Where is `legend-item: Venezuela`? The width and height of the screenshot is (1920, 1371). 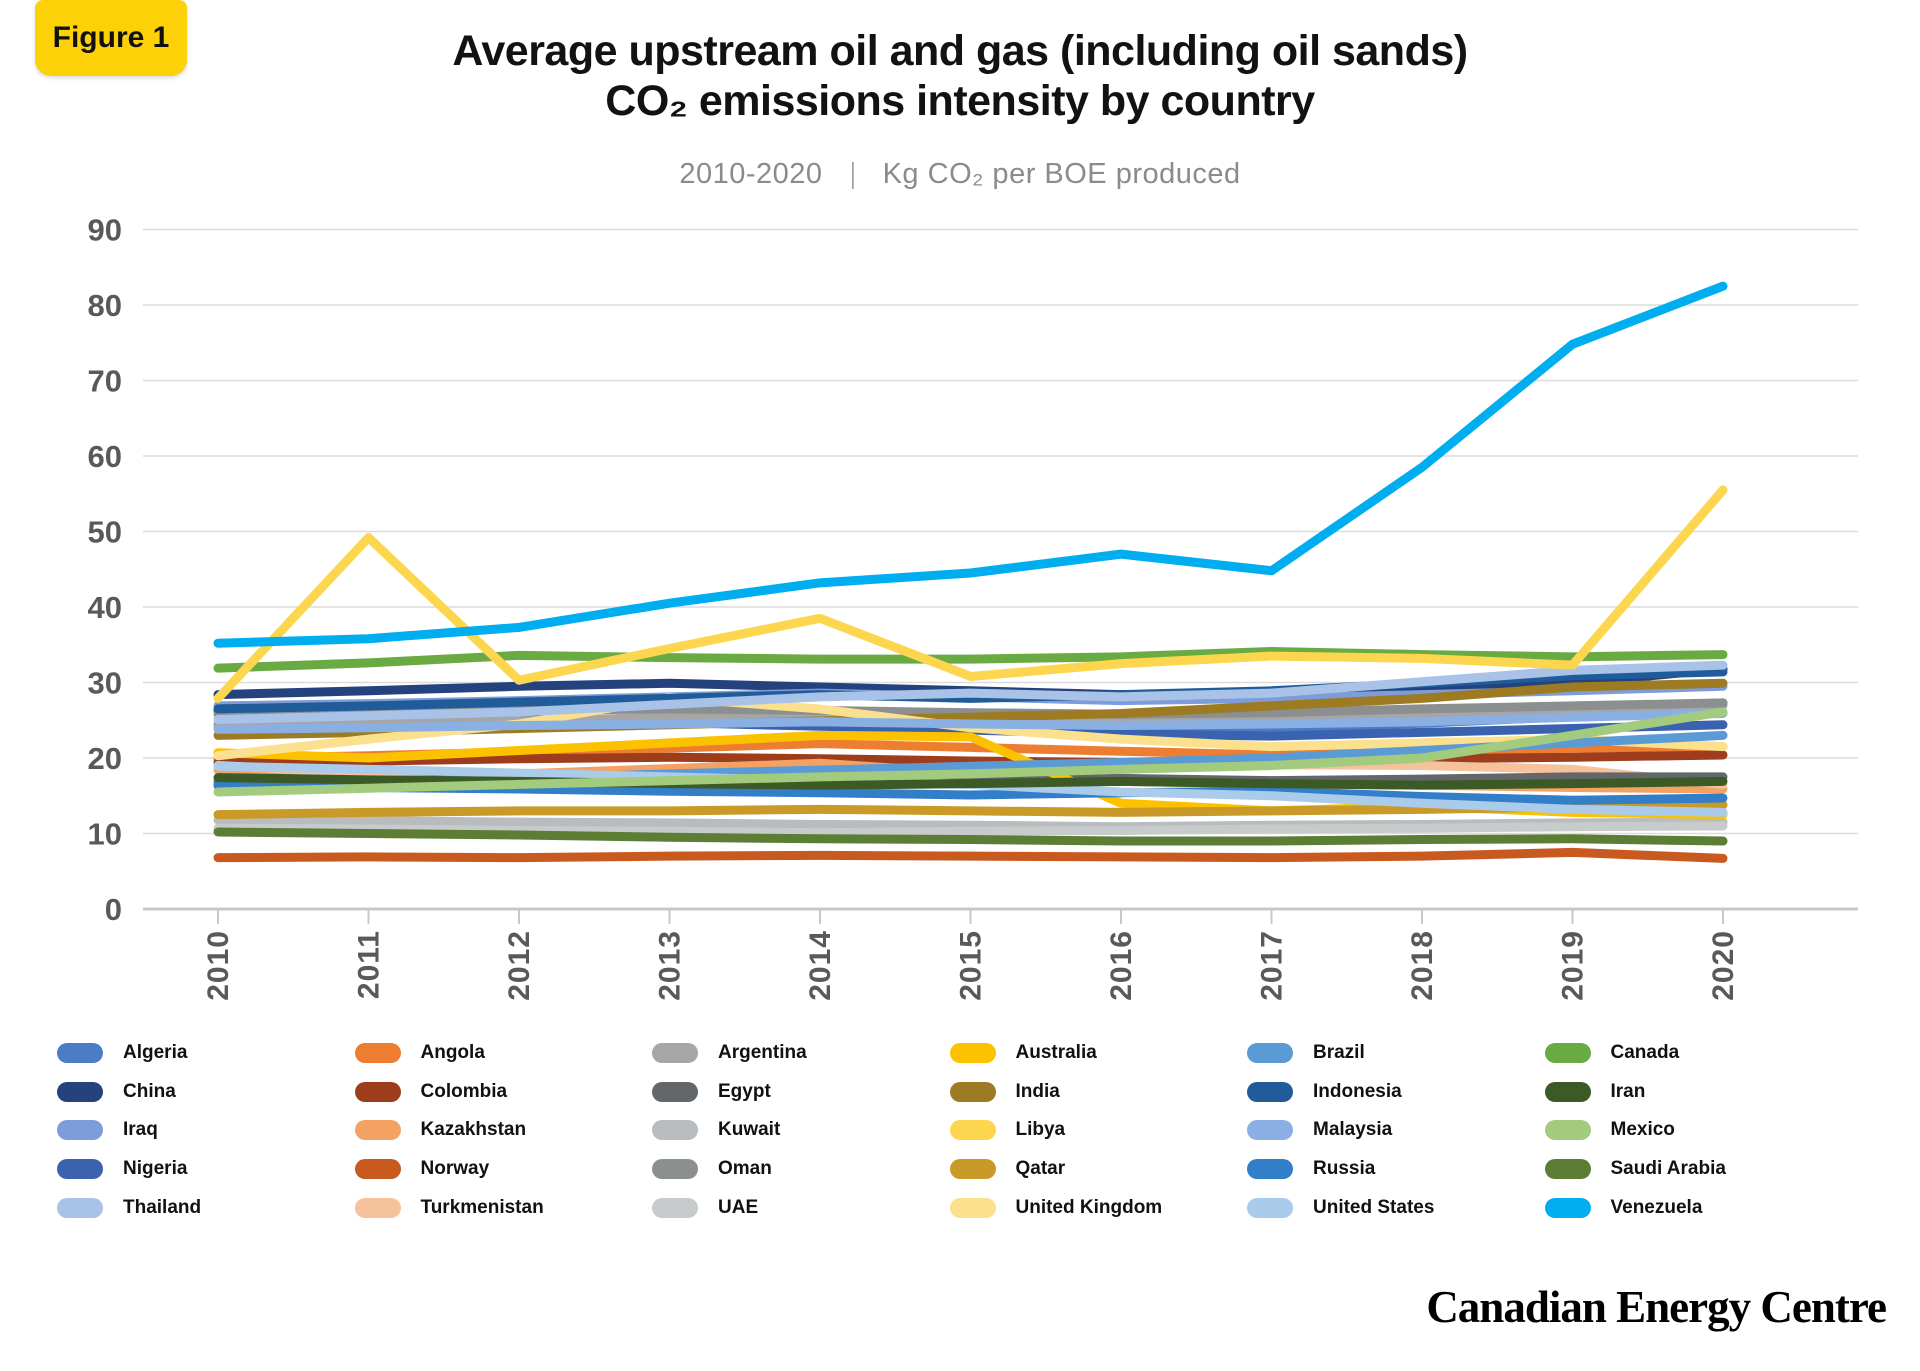 legend-item: Venezuela is located at coordinates (1693, 1207).